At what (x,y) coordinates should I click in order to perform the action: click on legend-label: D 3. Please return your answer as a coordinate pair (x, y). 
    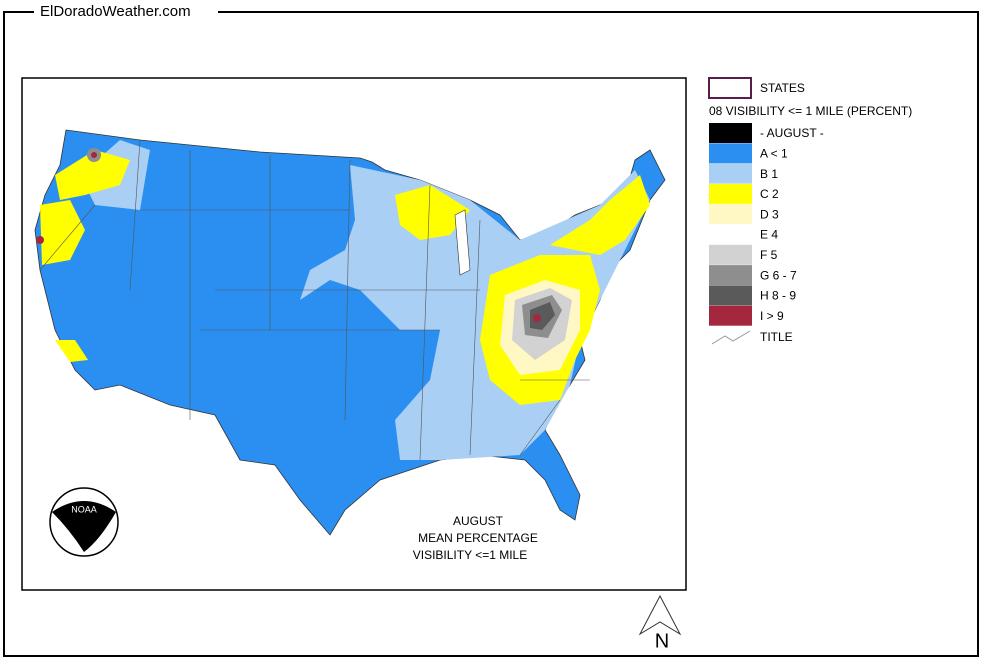
    Looking at the image, I should click on (769, 214).